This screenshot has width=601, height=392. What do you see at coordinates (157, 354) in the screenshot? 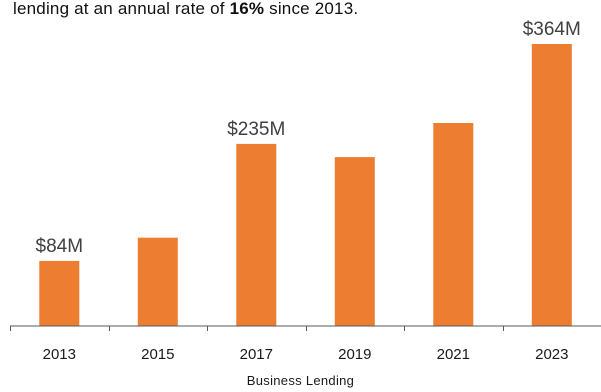
I see `x-tick-label-2015: 2015` at bounding box center [157, 354].